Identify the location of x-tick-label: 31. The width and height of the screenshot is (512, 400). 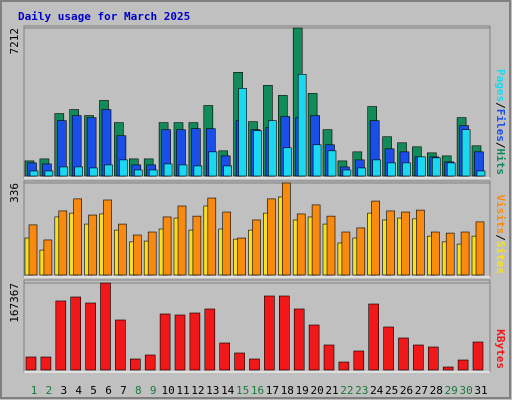
(480, 390).